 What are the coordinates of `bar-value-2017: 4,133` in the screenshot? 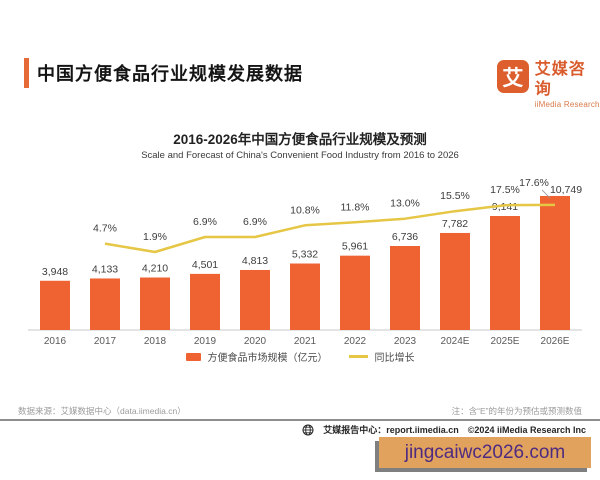 It's located at (105, 269).